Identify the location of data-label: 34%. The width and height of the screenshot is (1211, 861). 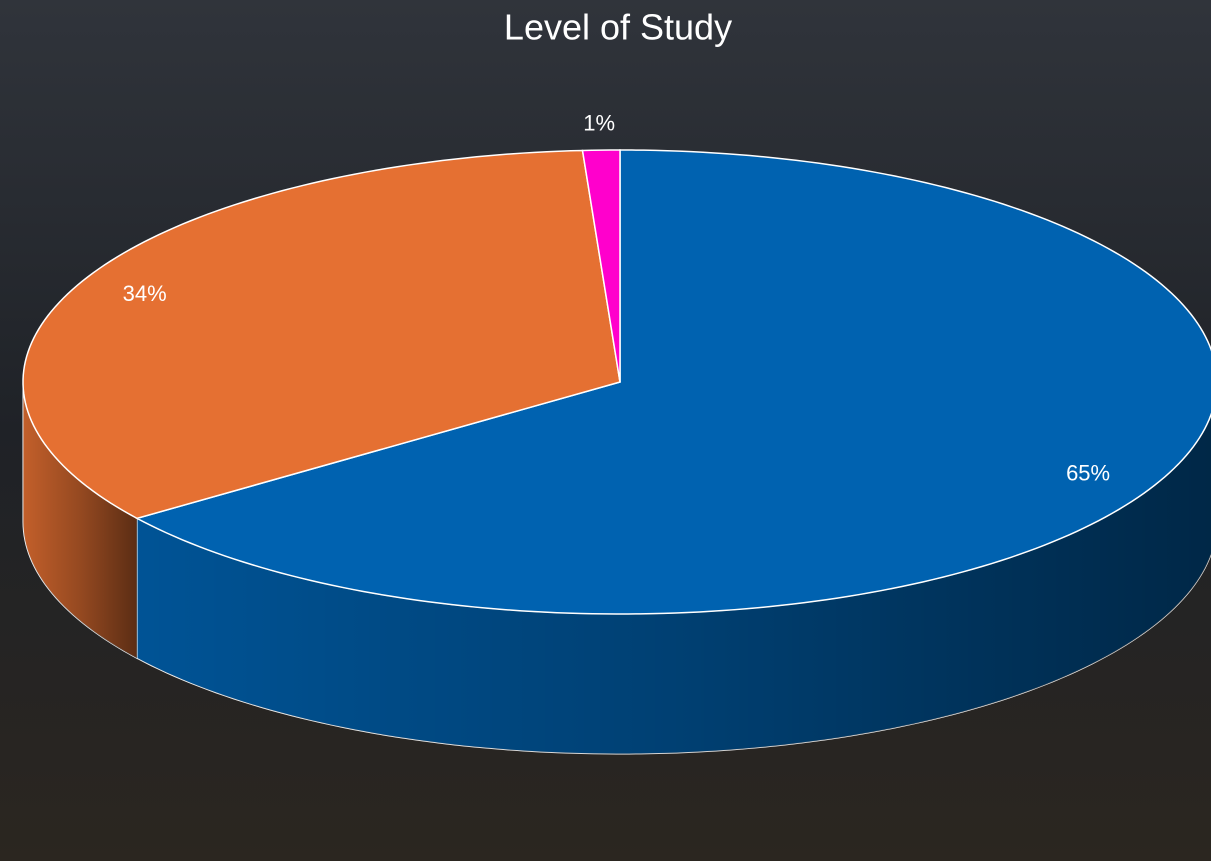
(145, 293).